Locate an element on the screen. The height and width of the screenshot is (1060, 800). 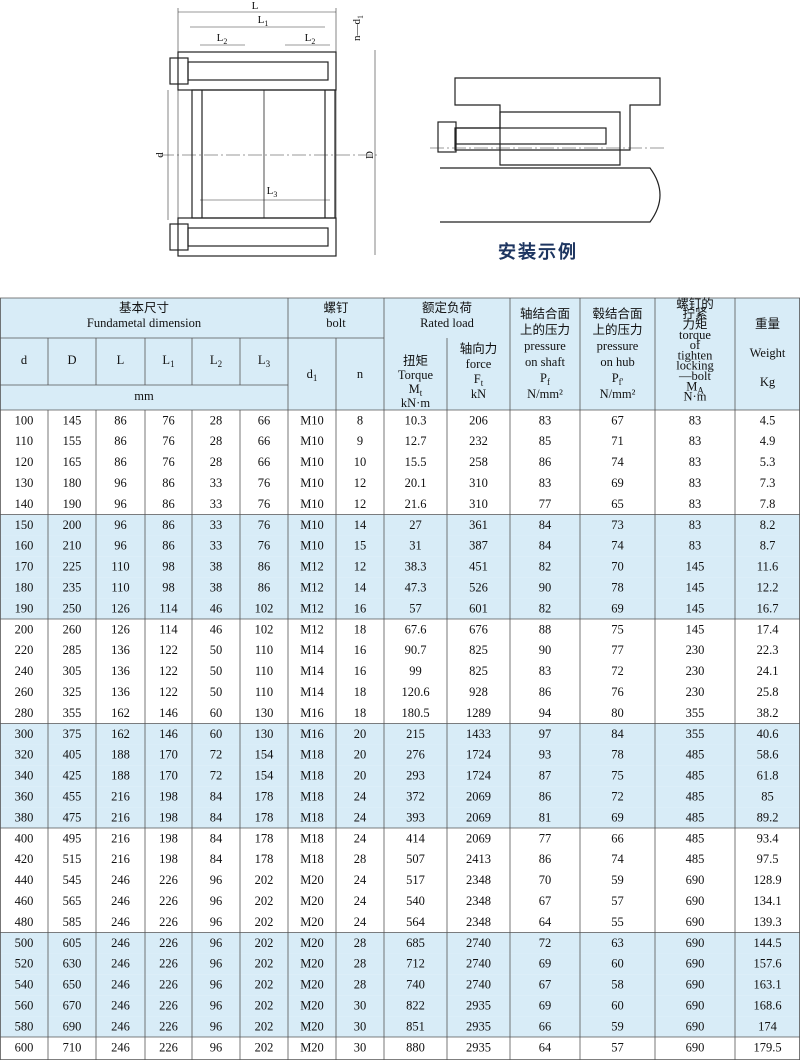
cell: 126 is located at coordinates (120, 608).